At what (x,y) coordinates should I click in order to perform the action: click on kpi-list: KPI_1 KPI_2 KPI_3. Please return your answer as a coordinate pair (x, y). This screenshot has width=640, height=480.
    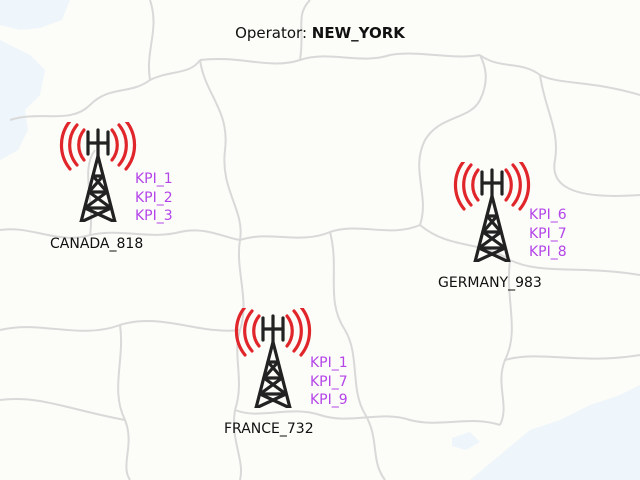
    Looking at the image, I should click on (154, 198).